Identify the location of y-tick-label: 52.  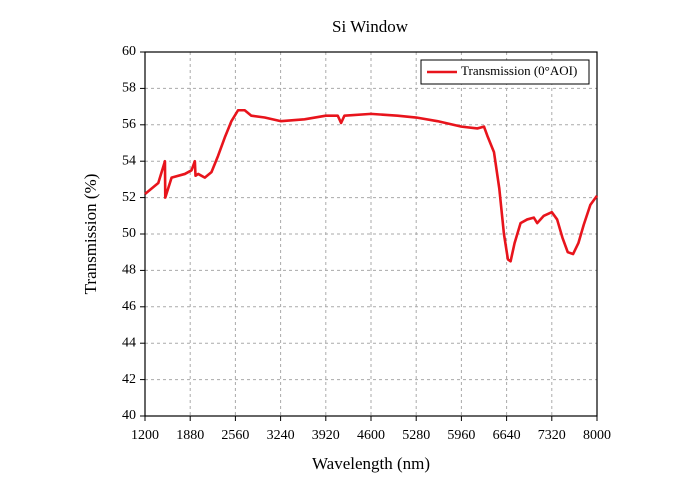
(129, 197).